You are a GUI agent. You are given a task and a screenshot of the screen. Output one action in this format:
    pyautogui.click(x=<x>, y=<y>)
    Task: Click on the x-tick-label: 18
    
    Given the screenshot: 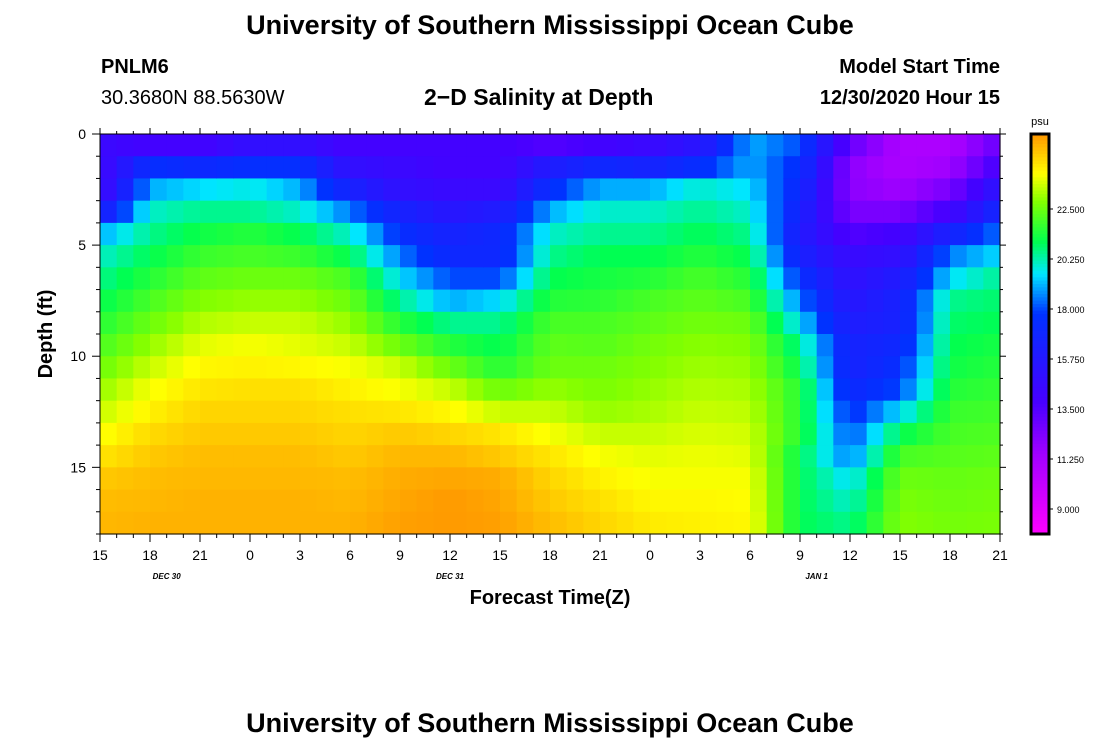 What is the action you would take?
    pyautogui.click(x=950, y=555)
    